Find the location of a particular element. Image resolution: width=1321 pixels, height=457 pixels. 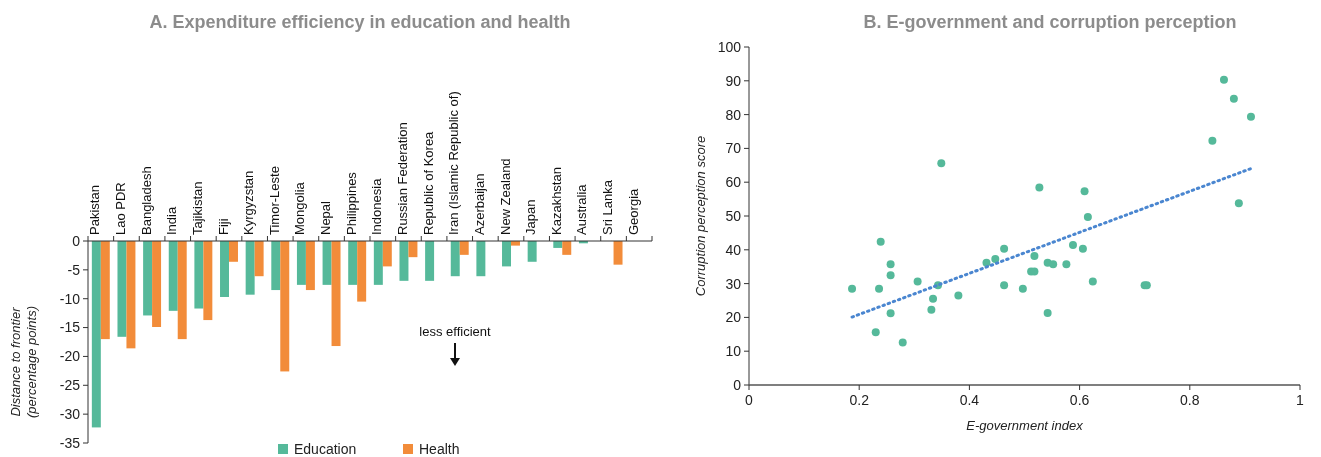

x-tick-label: 1 is located at coordinates (1300, 400).